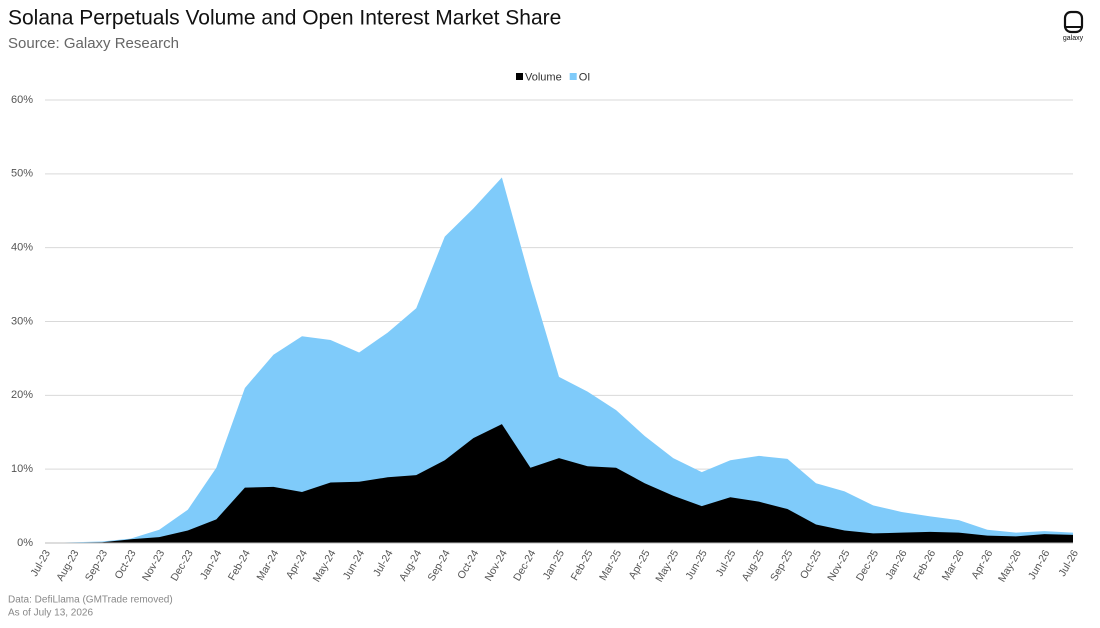 The height and width of the screenshot is (628, 1100). What do you see at coordinates (867, 565) in the screenshot?
I see `x-tick-label: Dec-25` at bounding box center [867, 565].